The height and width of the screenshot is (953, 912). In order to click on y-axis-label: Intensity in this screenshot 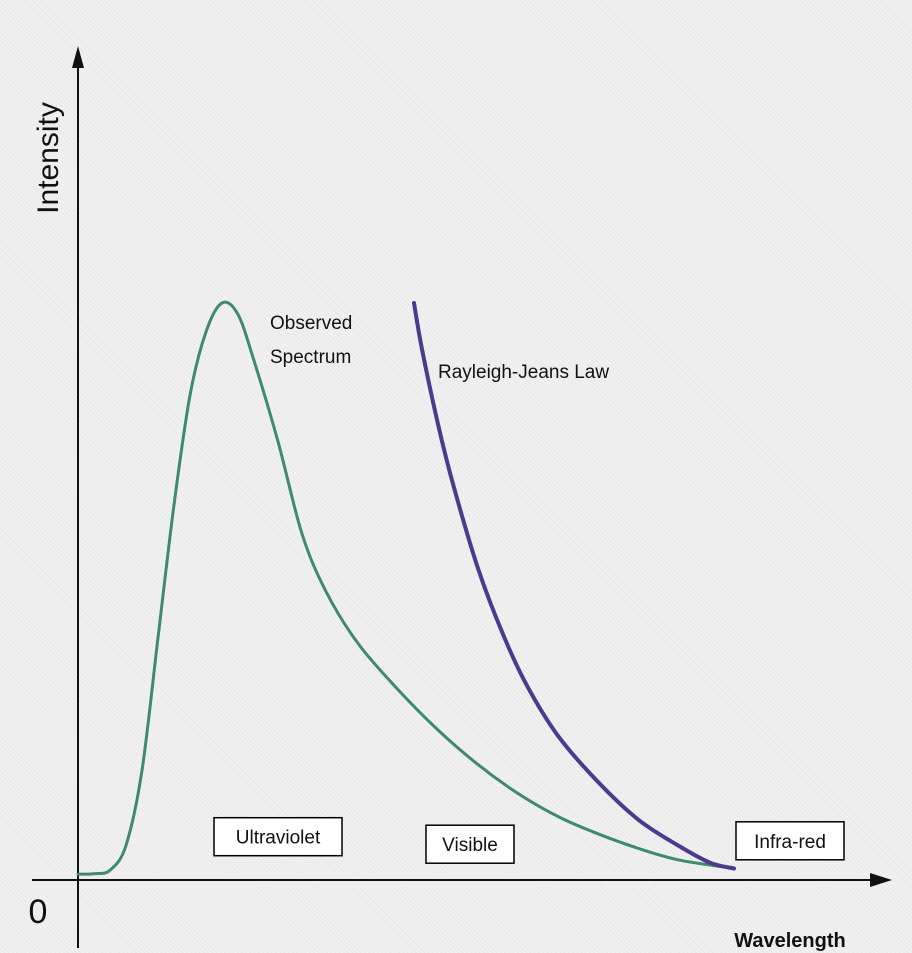, I will do `click(48, 158)`.